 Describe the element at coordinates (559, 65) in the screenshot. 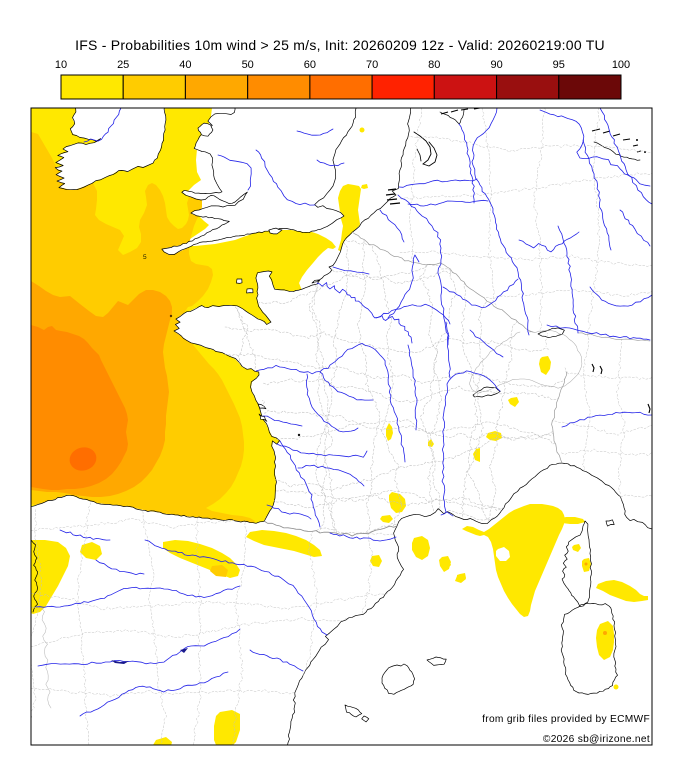

I see `svg-text: 95` at that location.